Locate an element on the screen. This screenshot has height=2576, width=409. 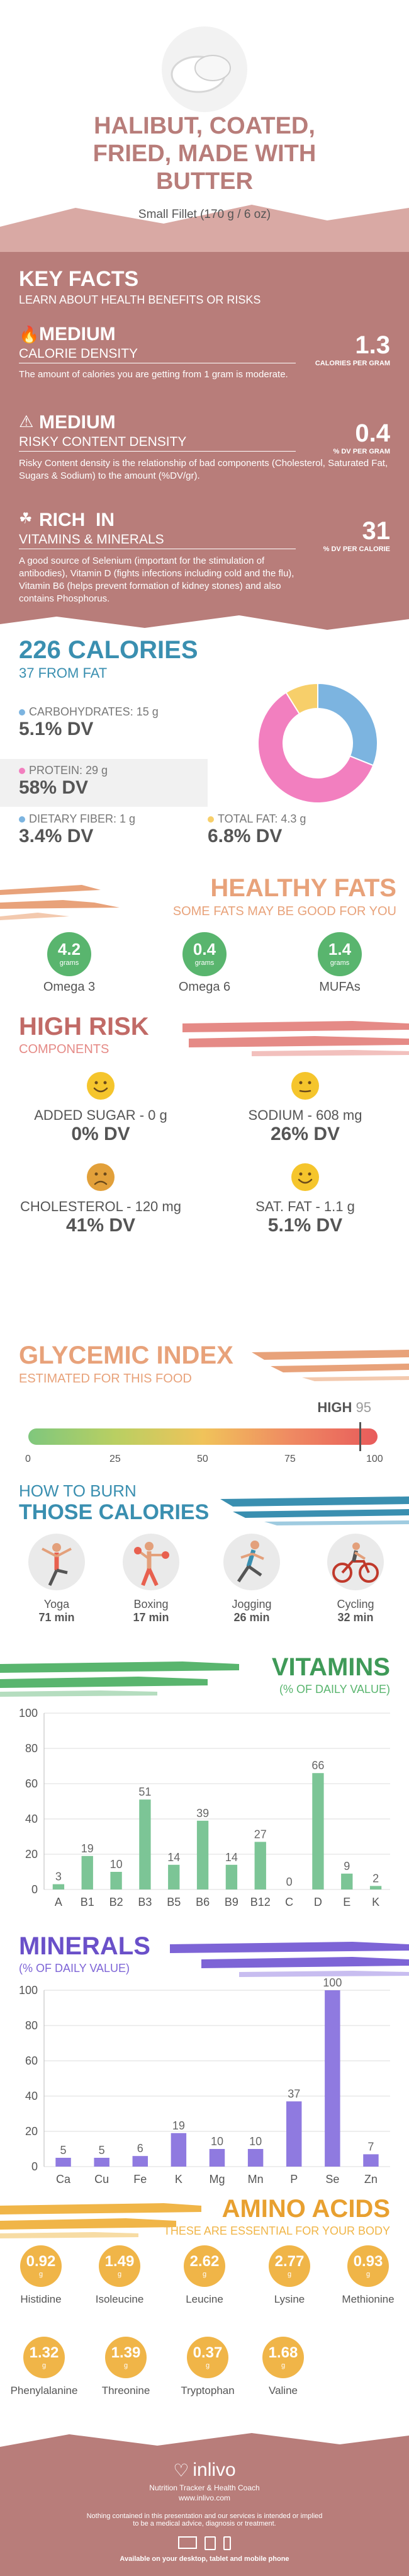
fiber-block: DIETARY FIBER: 1 g 3.4% DV is located at coordinates (77, 829).